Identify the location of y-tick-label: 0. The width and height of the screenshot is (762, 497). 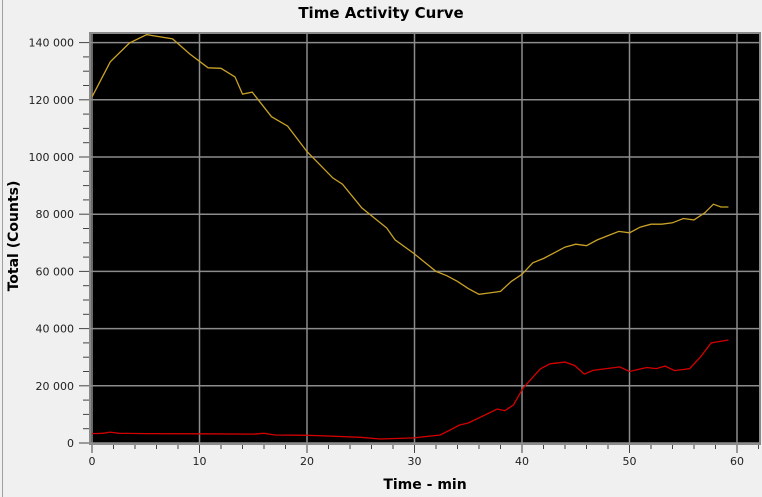
(70, 443).